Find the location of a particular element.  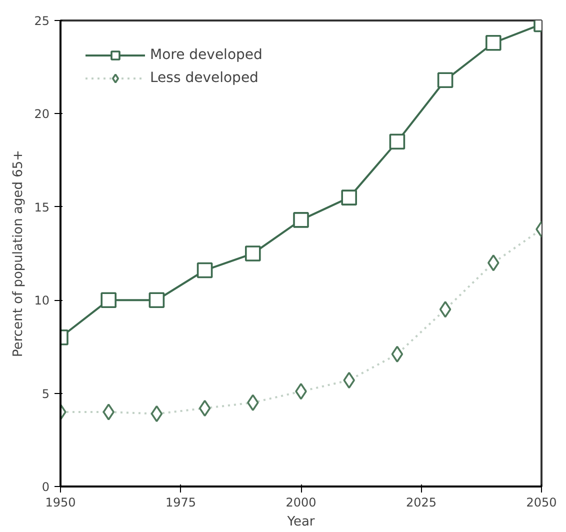

x-tick-label: 1950 is located at coordinates (60, 503).